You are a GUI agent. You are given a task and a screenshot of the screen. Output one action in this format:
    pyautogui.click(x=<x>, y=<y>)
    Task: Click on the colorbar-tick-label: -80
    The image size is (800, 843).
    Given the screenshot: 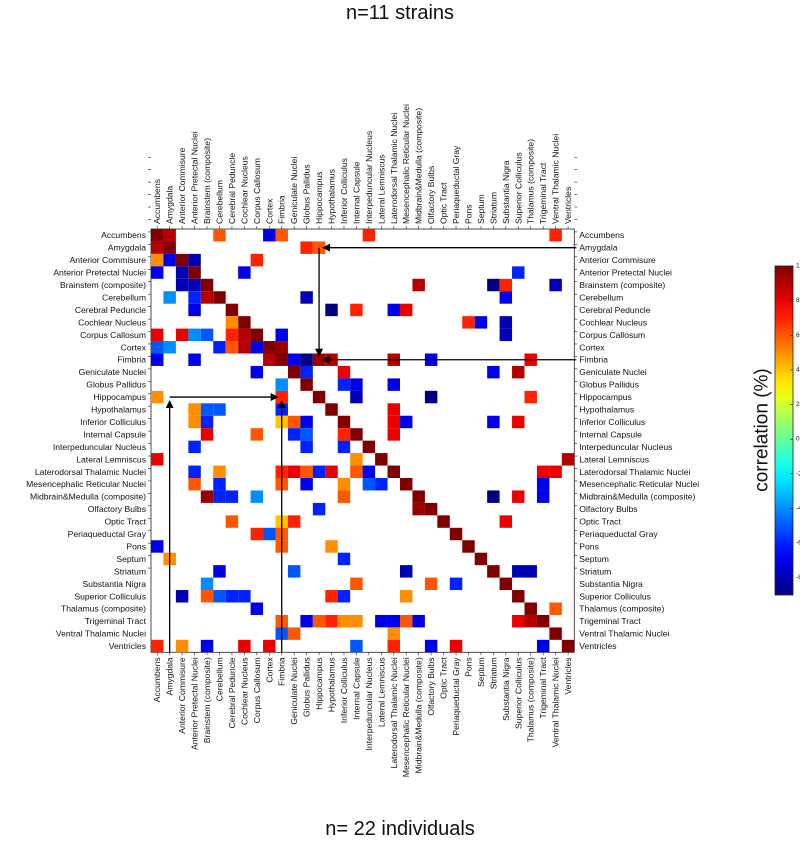 What is the action you would take?
    pyautogui.click(x=798, y=577)
    